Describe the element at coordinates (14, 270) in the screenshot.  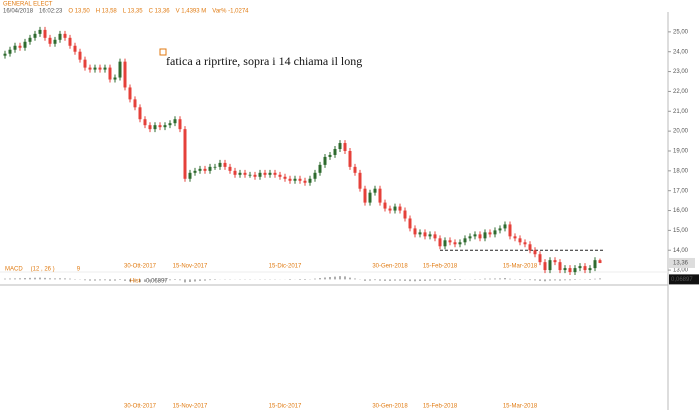
I see `macd-name: MACD` at that location.